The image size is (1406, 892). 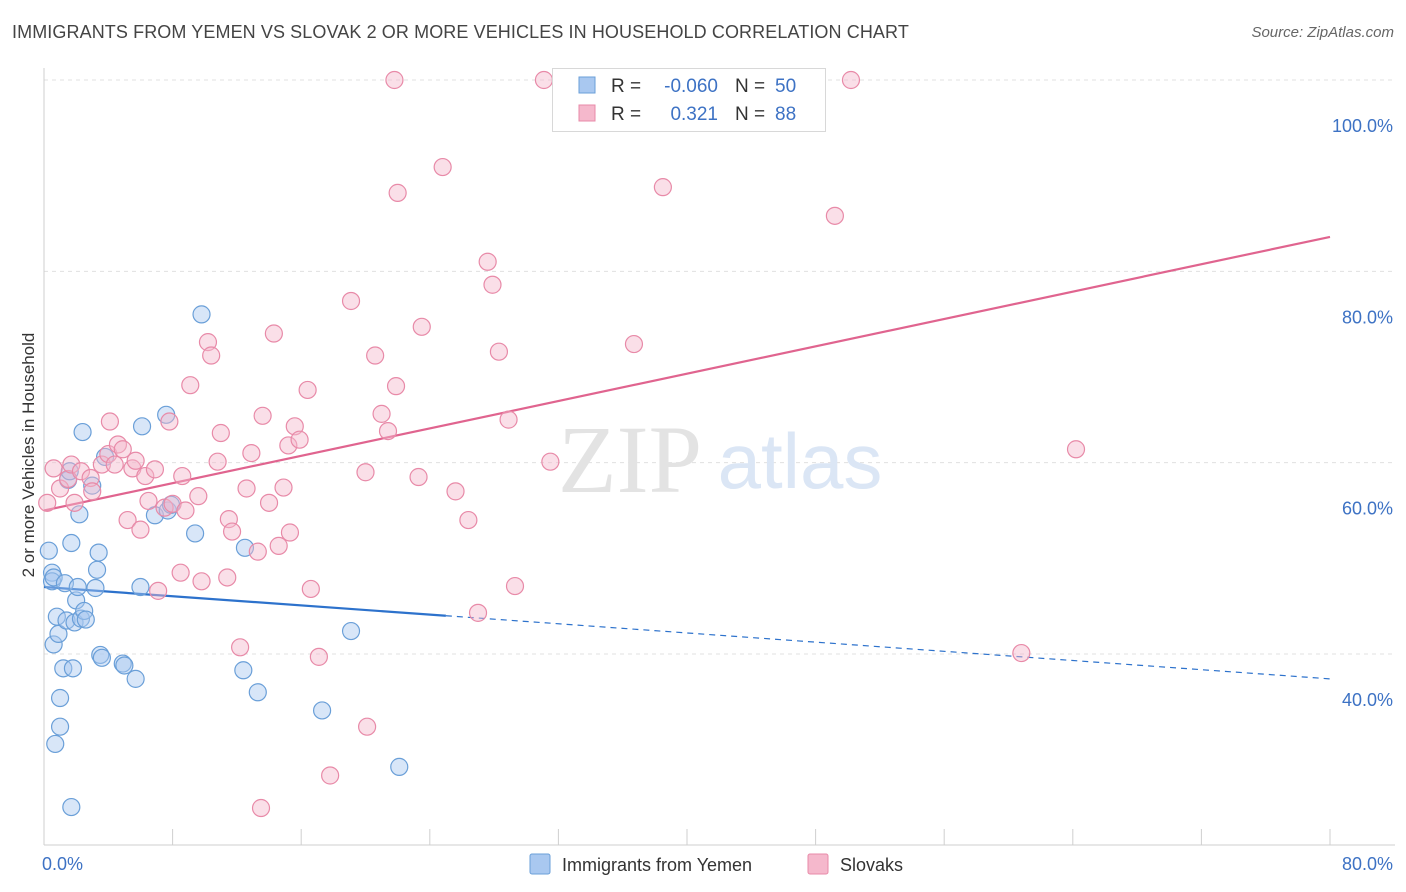 What do you see at coordinates (689, 100) in the screenshot?
I see `stats-legend: R = -0.060 N = 50 R = 0.321 N = 88` at bounding box center [689, 100].